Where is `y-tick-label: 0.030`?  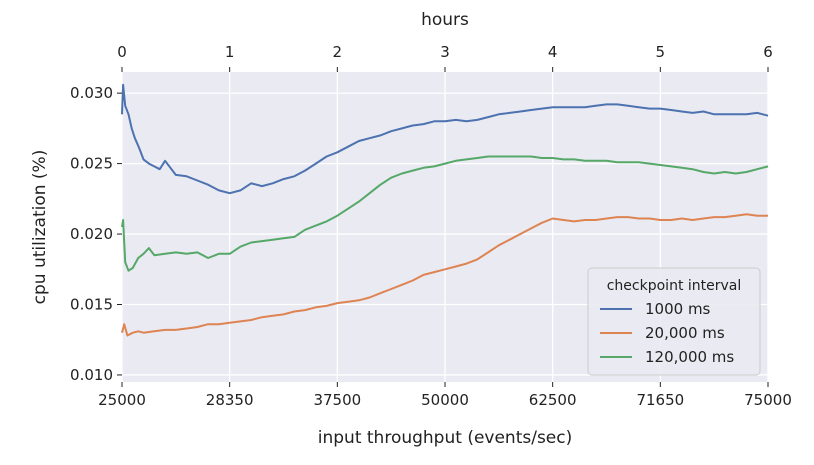 y-tick-label: 0.030 is located at coordinates (91, 93).